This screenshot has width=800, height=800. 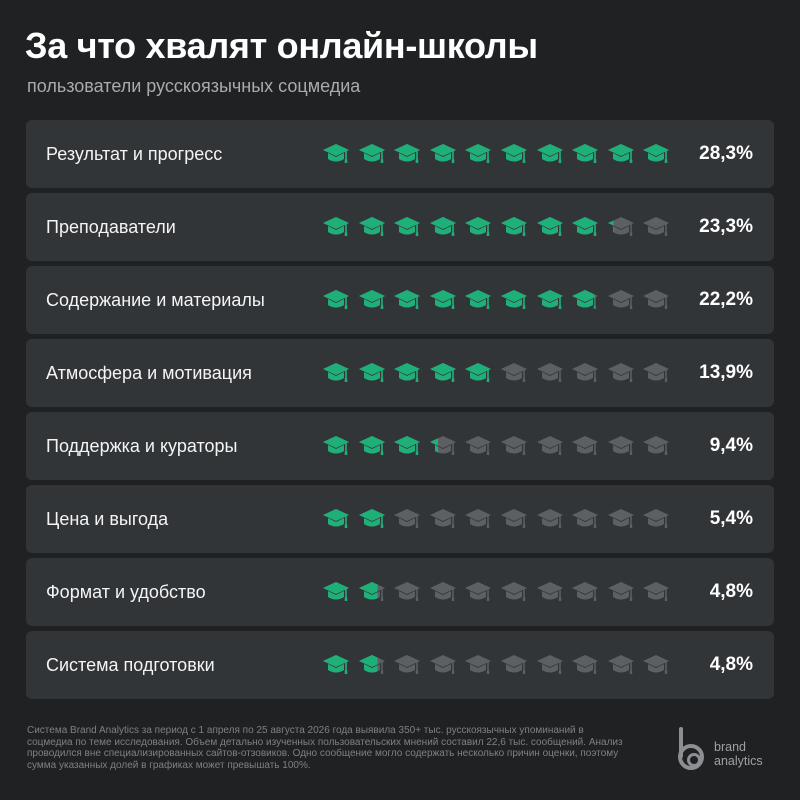 I want to click on chart-row: Преподаватели 23,3%, so click(x=400, y=227).